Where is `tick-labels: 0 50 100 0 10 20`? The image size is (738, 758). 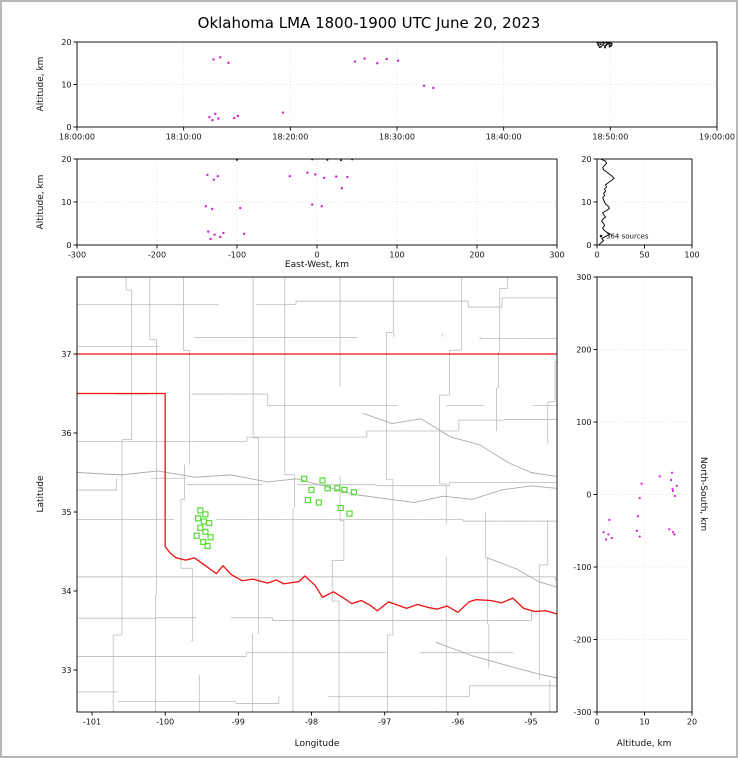 tick-labels: 0 50 100 0 10 20 is located at coordinates (640, 207).